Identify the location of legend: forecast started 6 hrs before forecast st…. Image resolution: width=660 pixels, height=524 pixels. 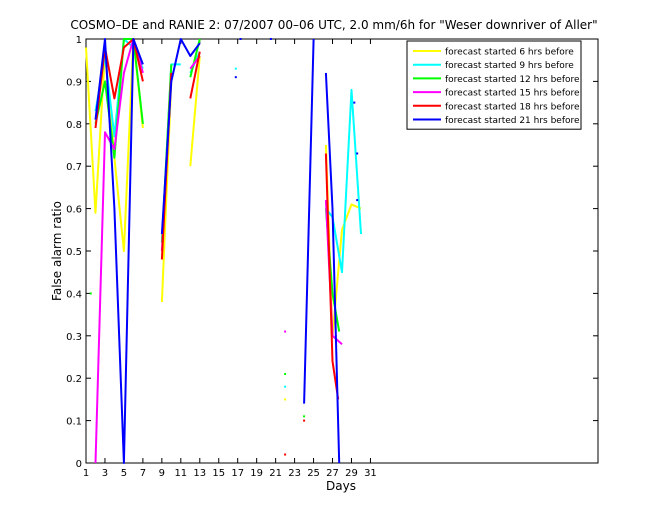
(494, 85).